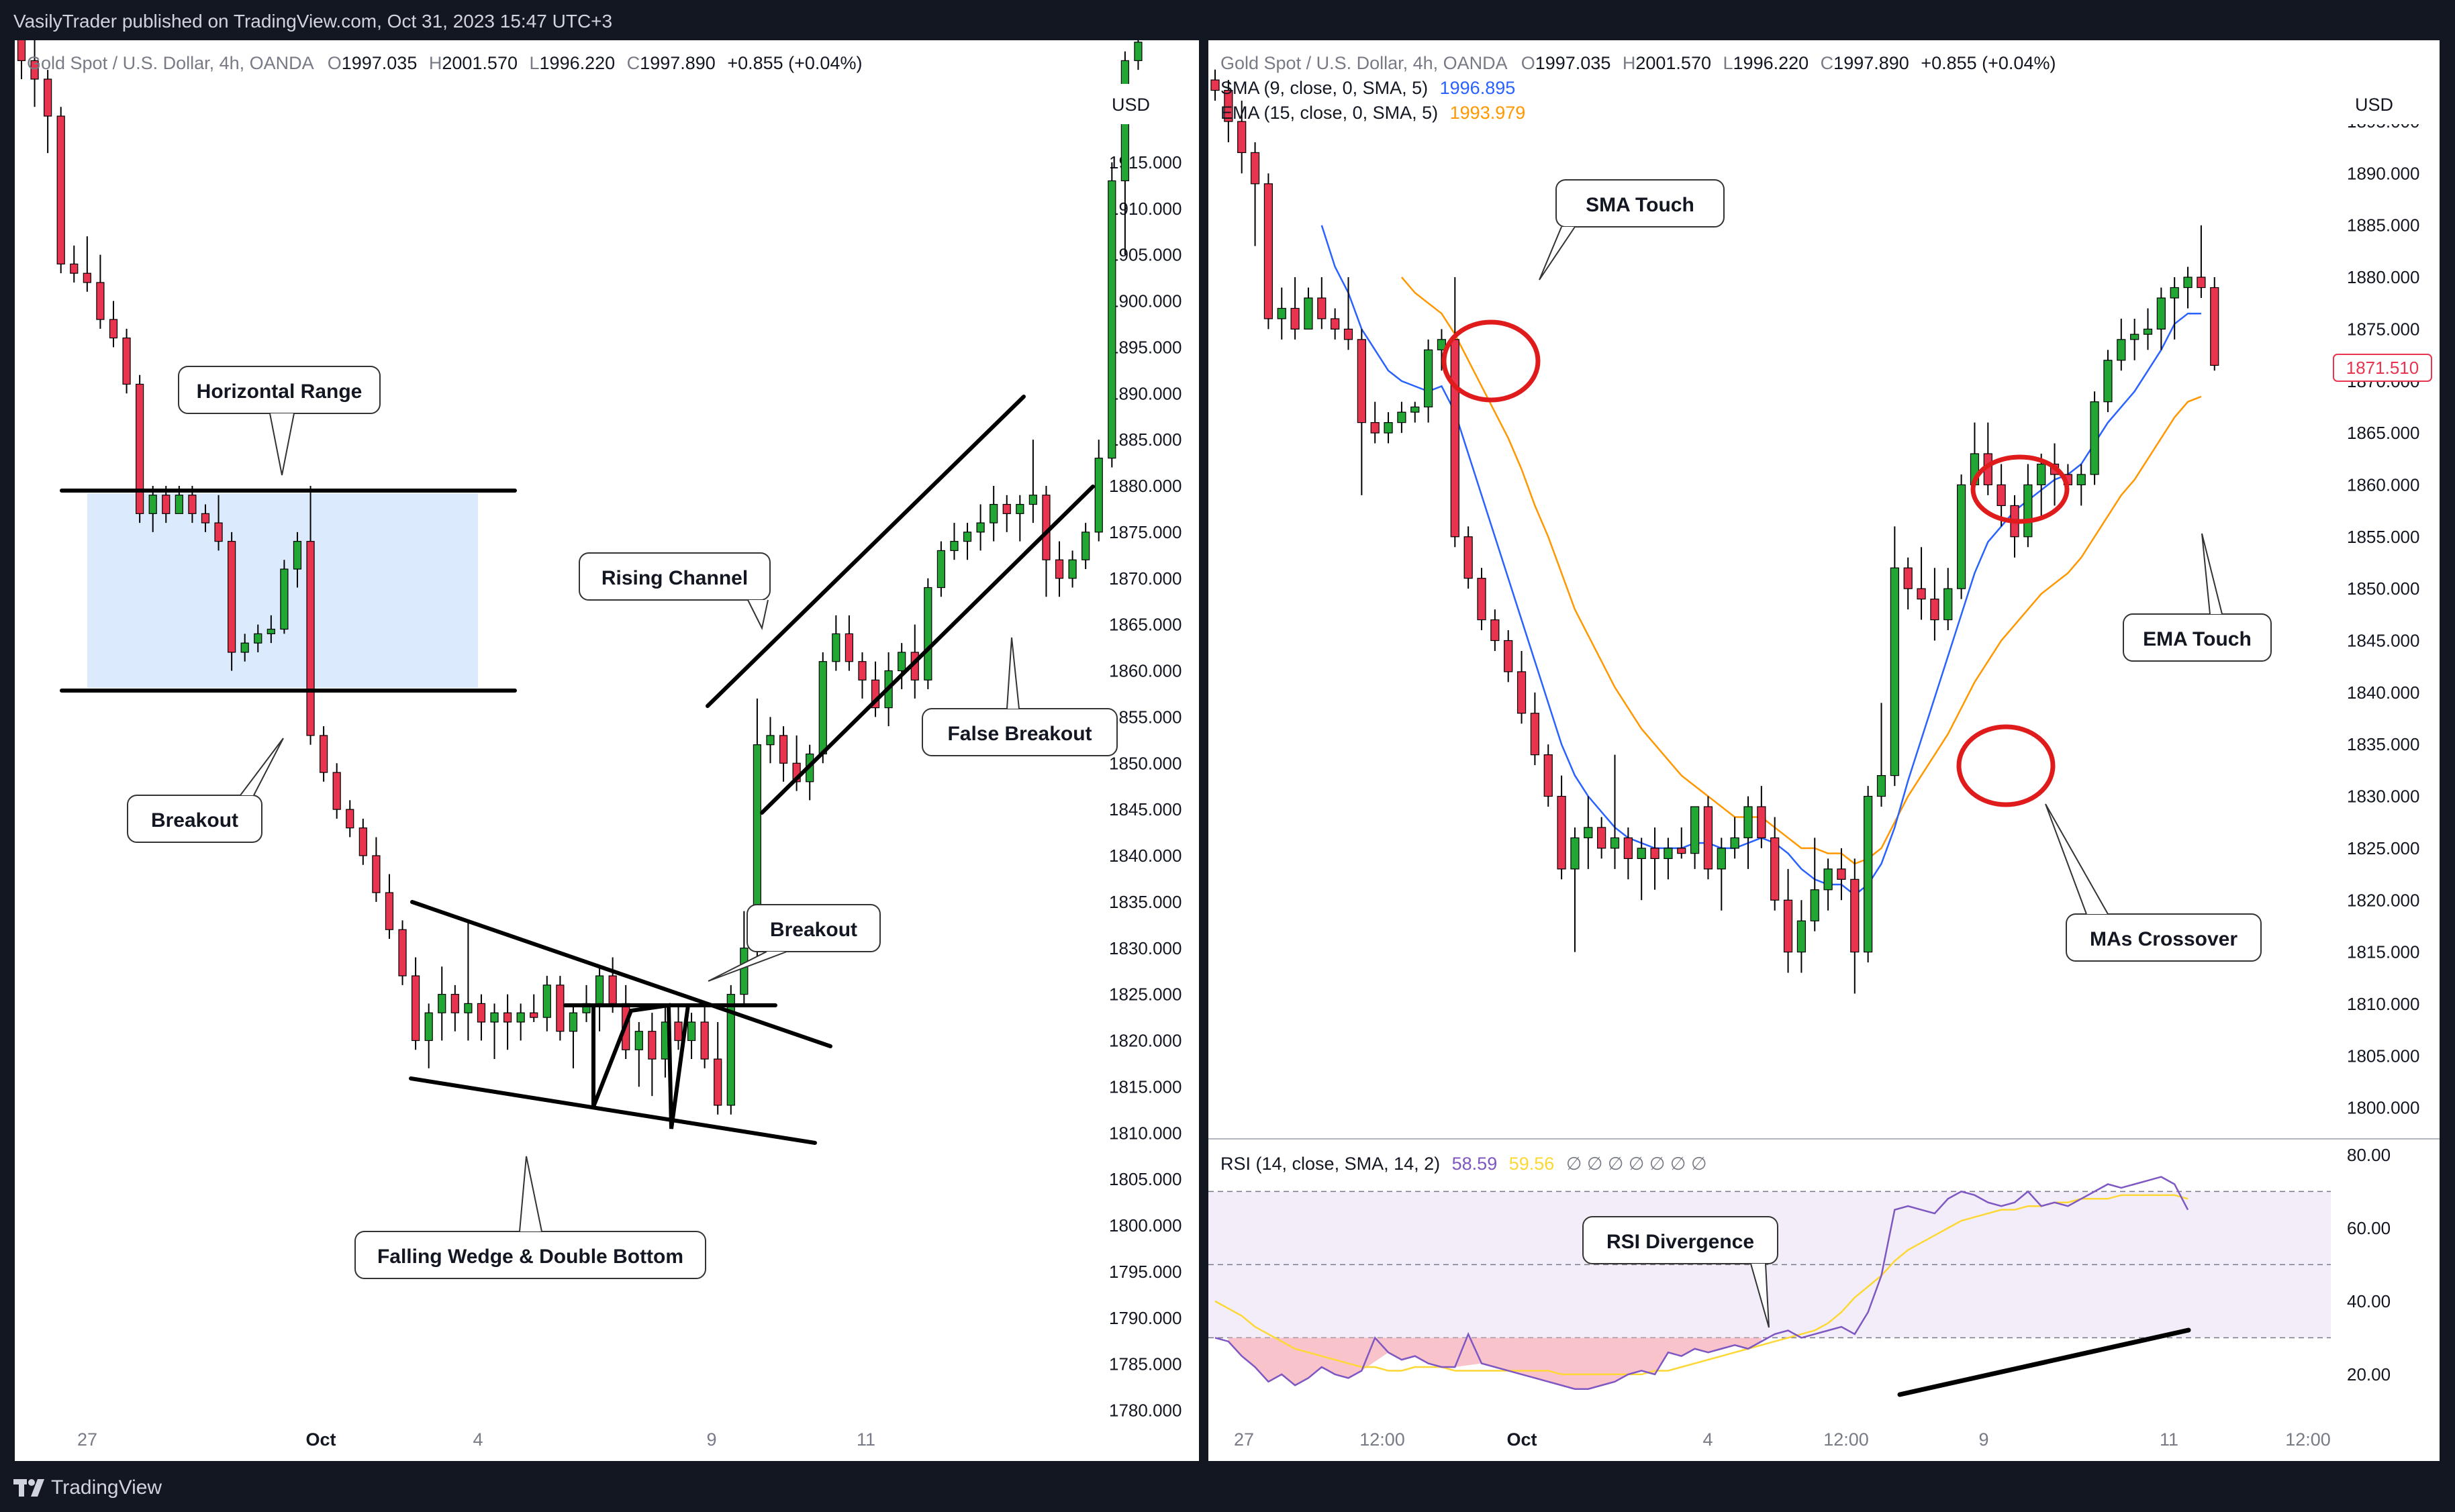 The image size is (2455, 1512). Describe the element at coordinates (1799, 1267) in the screenshot. I see `rsi-pane: 20.00 40.00 60.00 80.00` at that location.